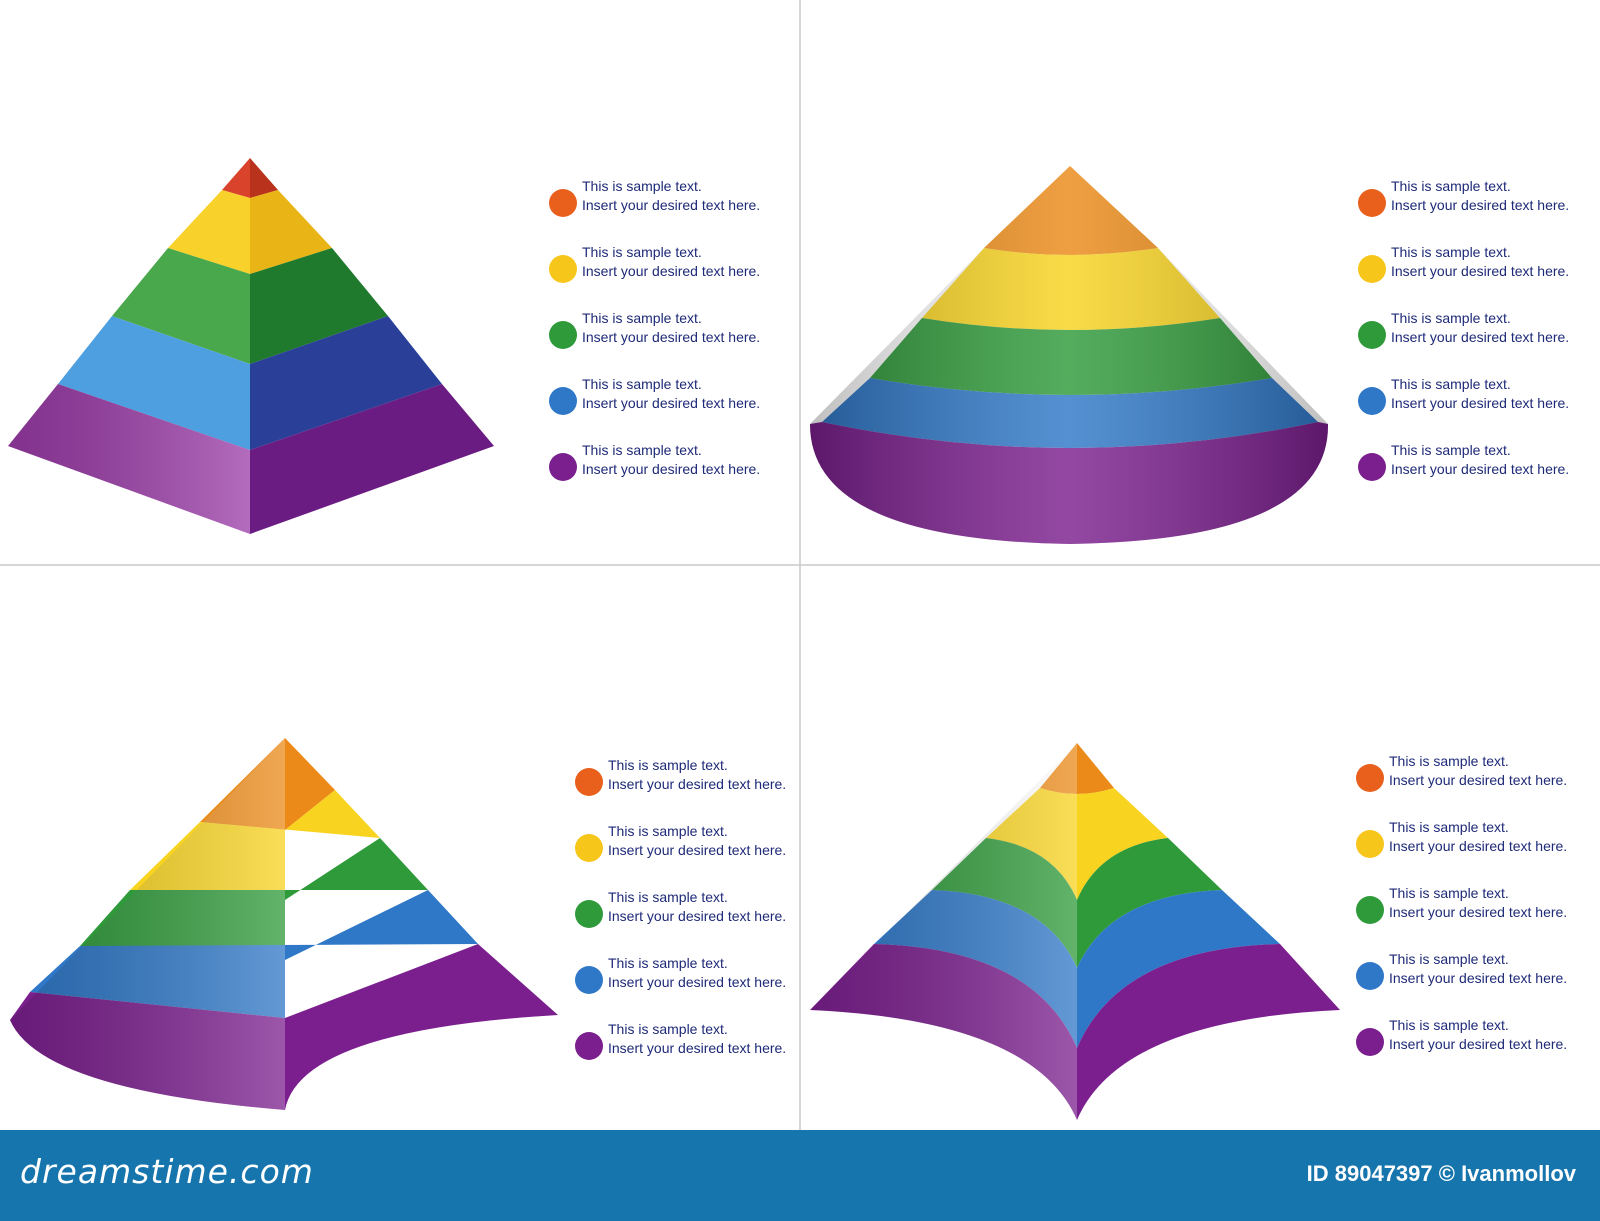 The height and width of the screenshot is (1221, 1600). Describe the element at coordinates (264, 178) in the screenshot. I see `layer-1-right` at that location.